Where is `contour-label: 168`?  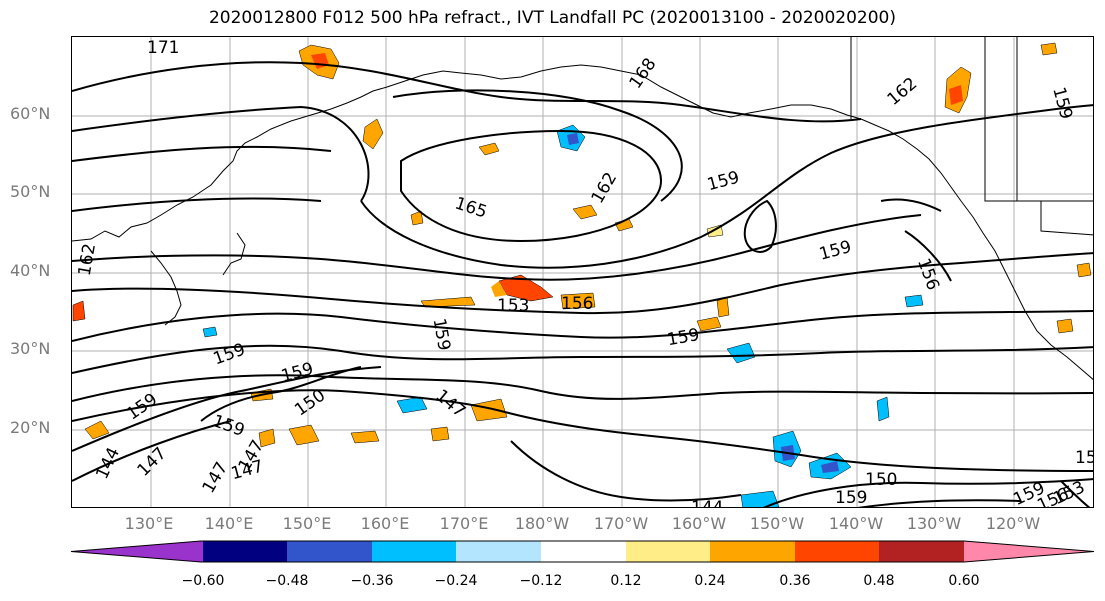
contour-label: 168 is located at coordinates (643, 74).